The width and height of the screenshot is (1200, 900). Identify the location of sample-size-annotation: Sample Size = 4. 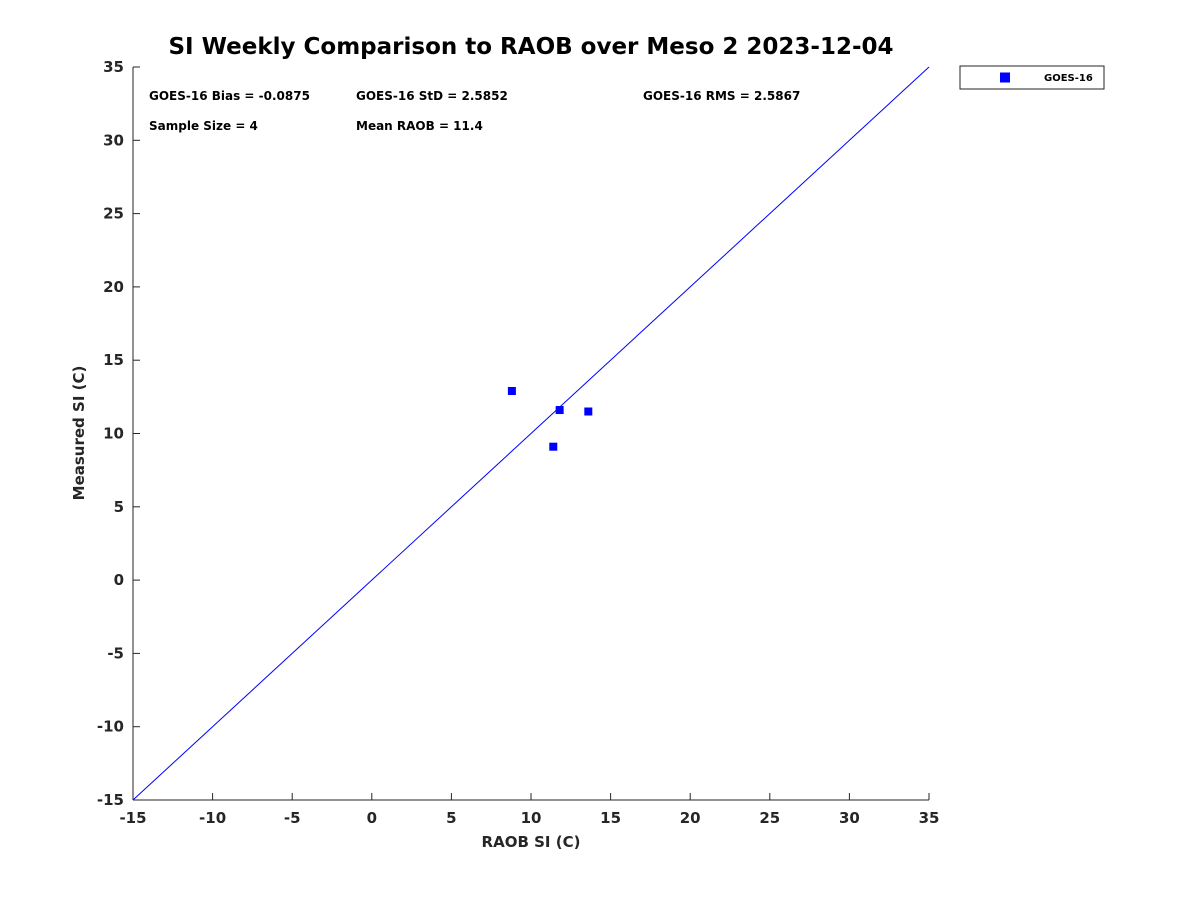
(203, 126).